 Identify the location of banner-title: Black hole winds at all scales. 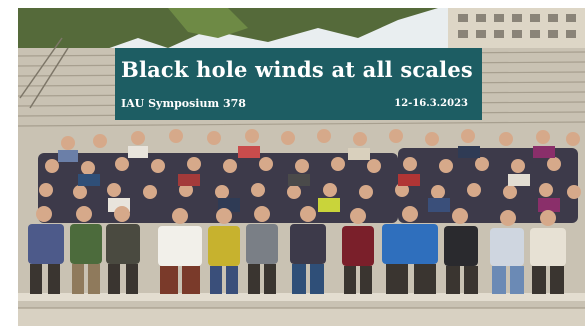
(297, 69).